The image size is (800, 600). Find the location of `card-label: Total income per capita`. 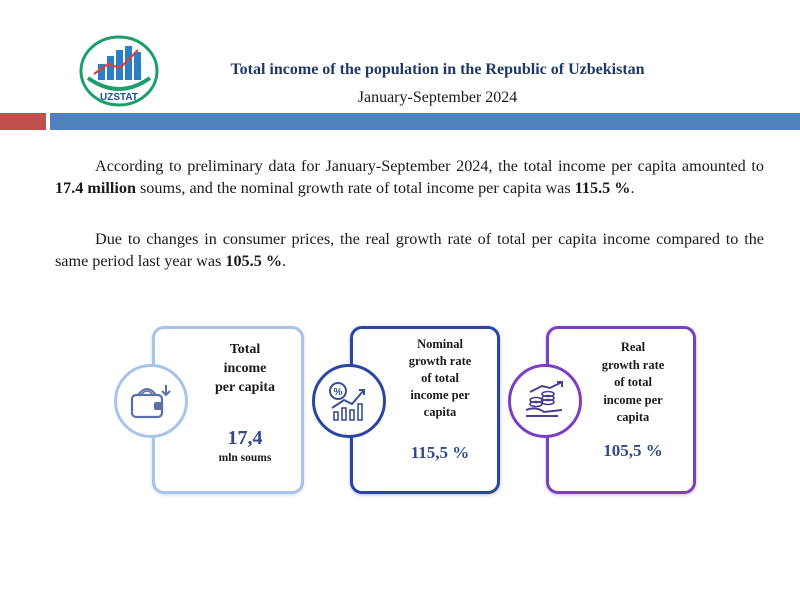

card-label: Total income per capita is located at coordinates (244, 368).